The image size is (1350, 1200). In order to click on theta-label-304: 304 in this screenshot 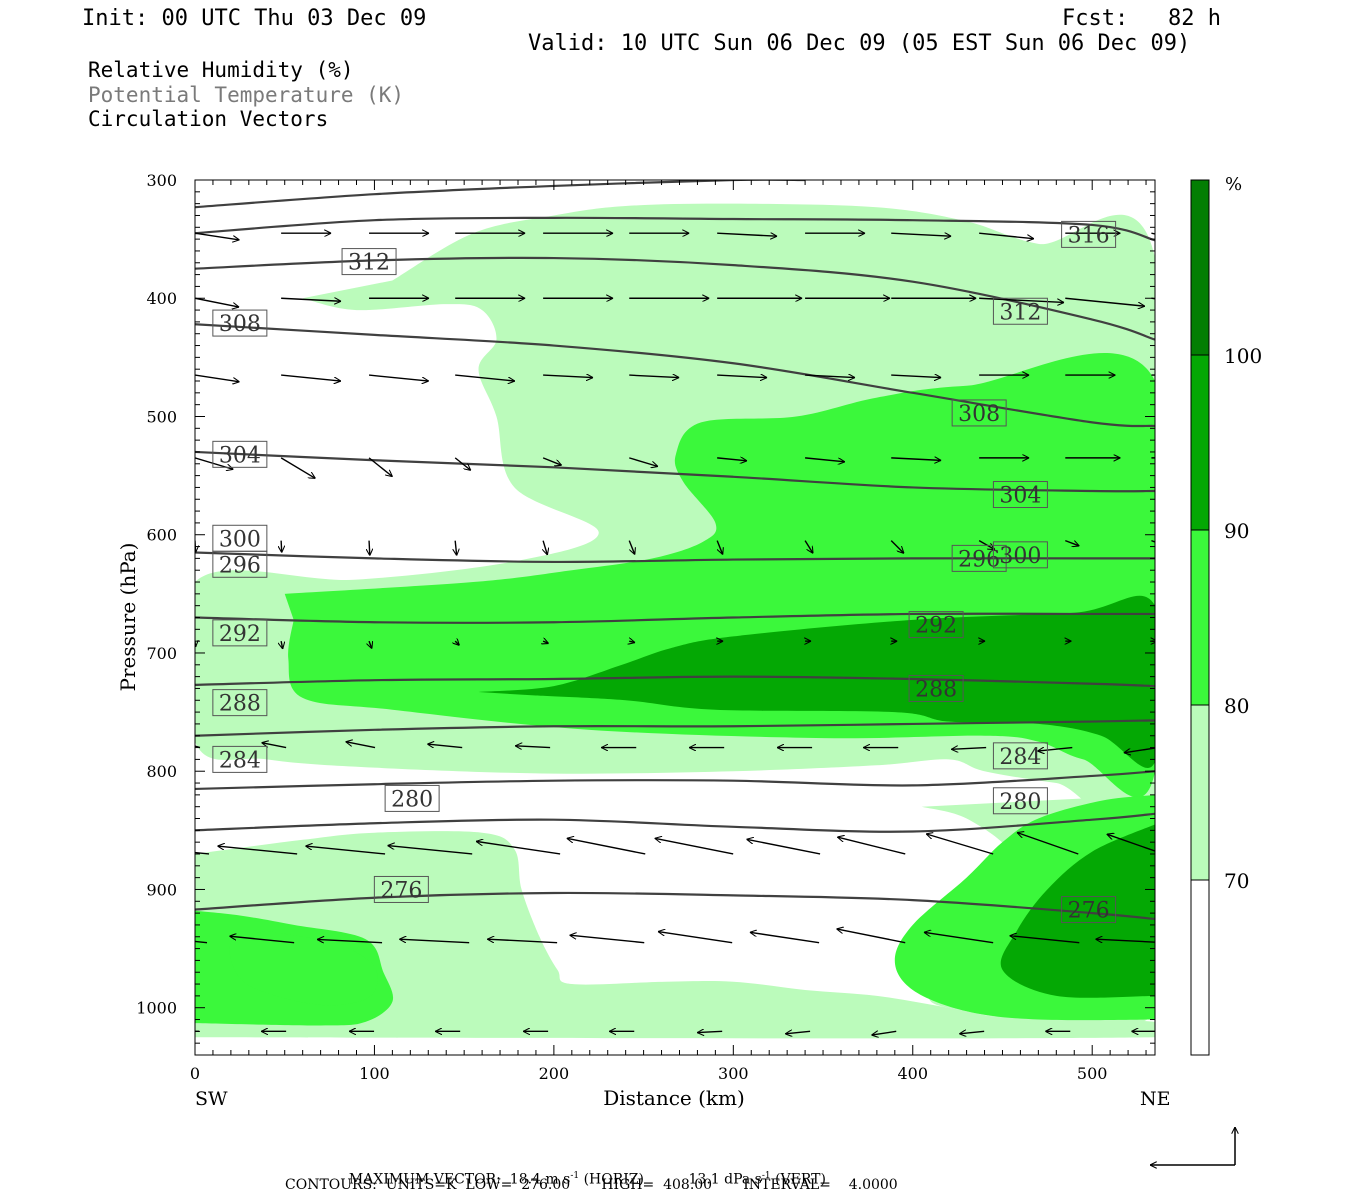, I will do `click(240, 454)`.